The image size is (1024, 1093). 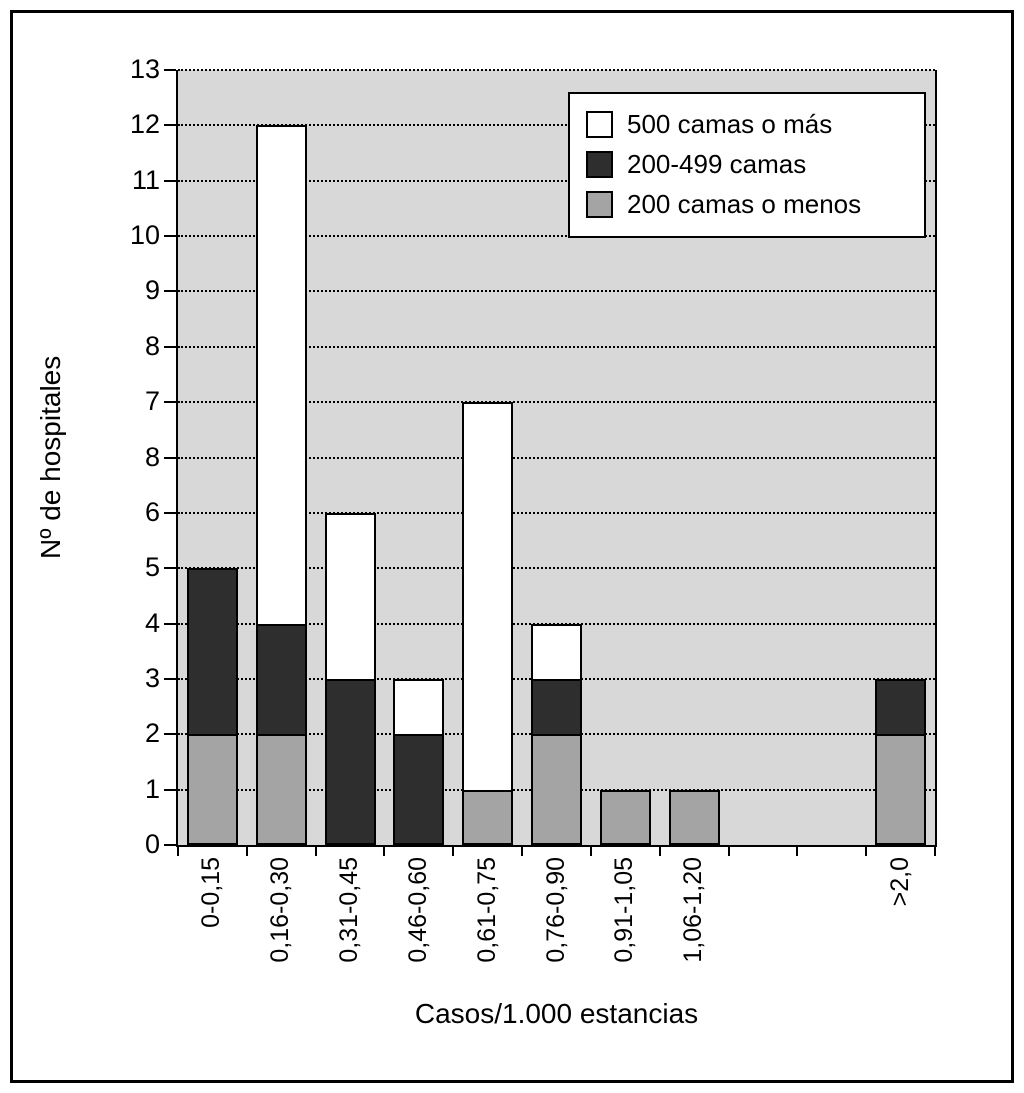 What do you see at coordinates (717, 164) in the screenshot?
I see `legend-label: 200-499 camas` at bounding box center [717, 164].